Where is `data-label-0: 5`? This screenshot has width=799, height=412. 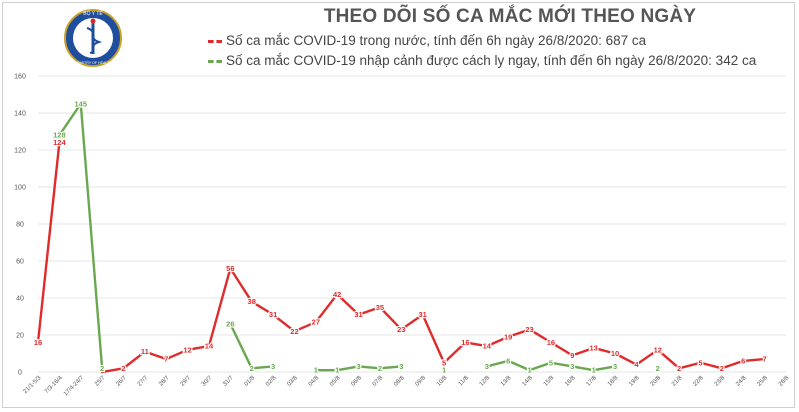 data-label-0: 5 is located at coordinates (444, 362).